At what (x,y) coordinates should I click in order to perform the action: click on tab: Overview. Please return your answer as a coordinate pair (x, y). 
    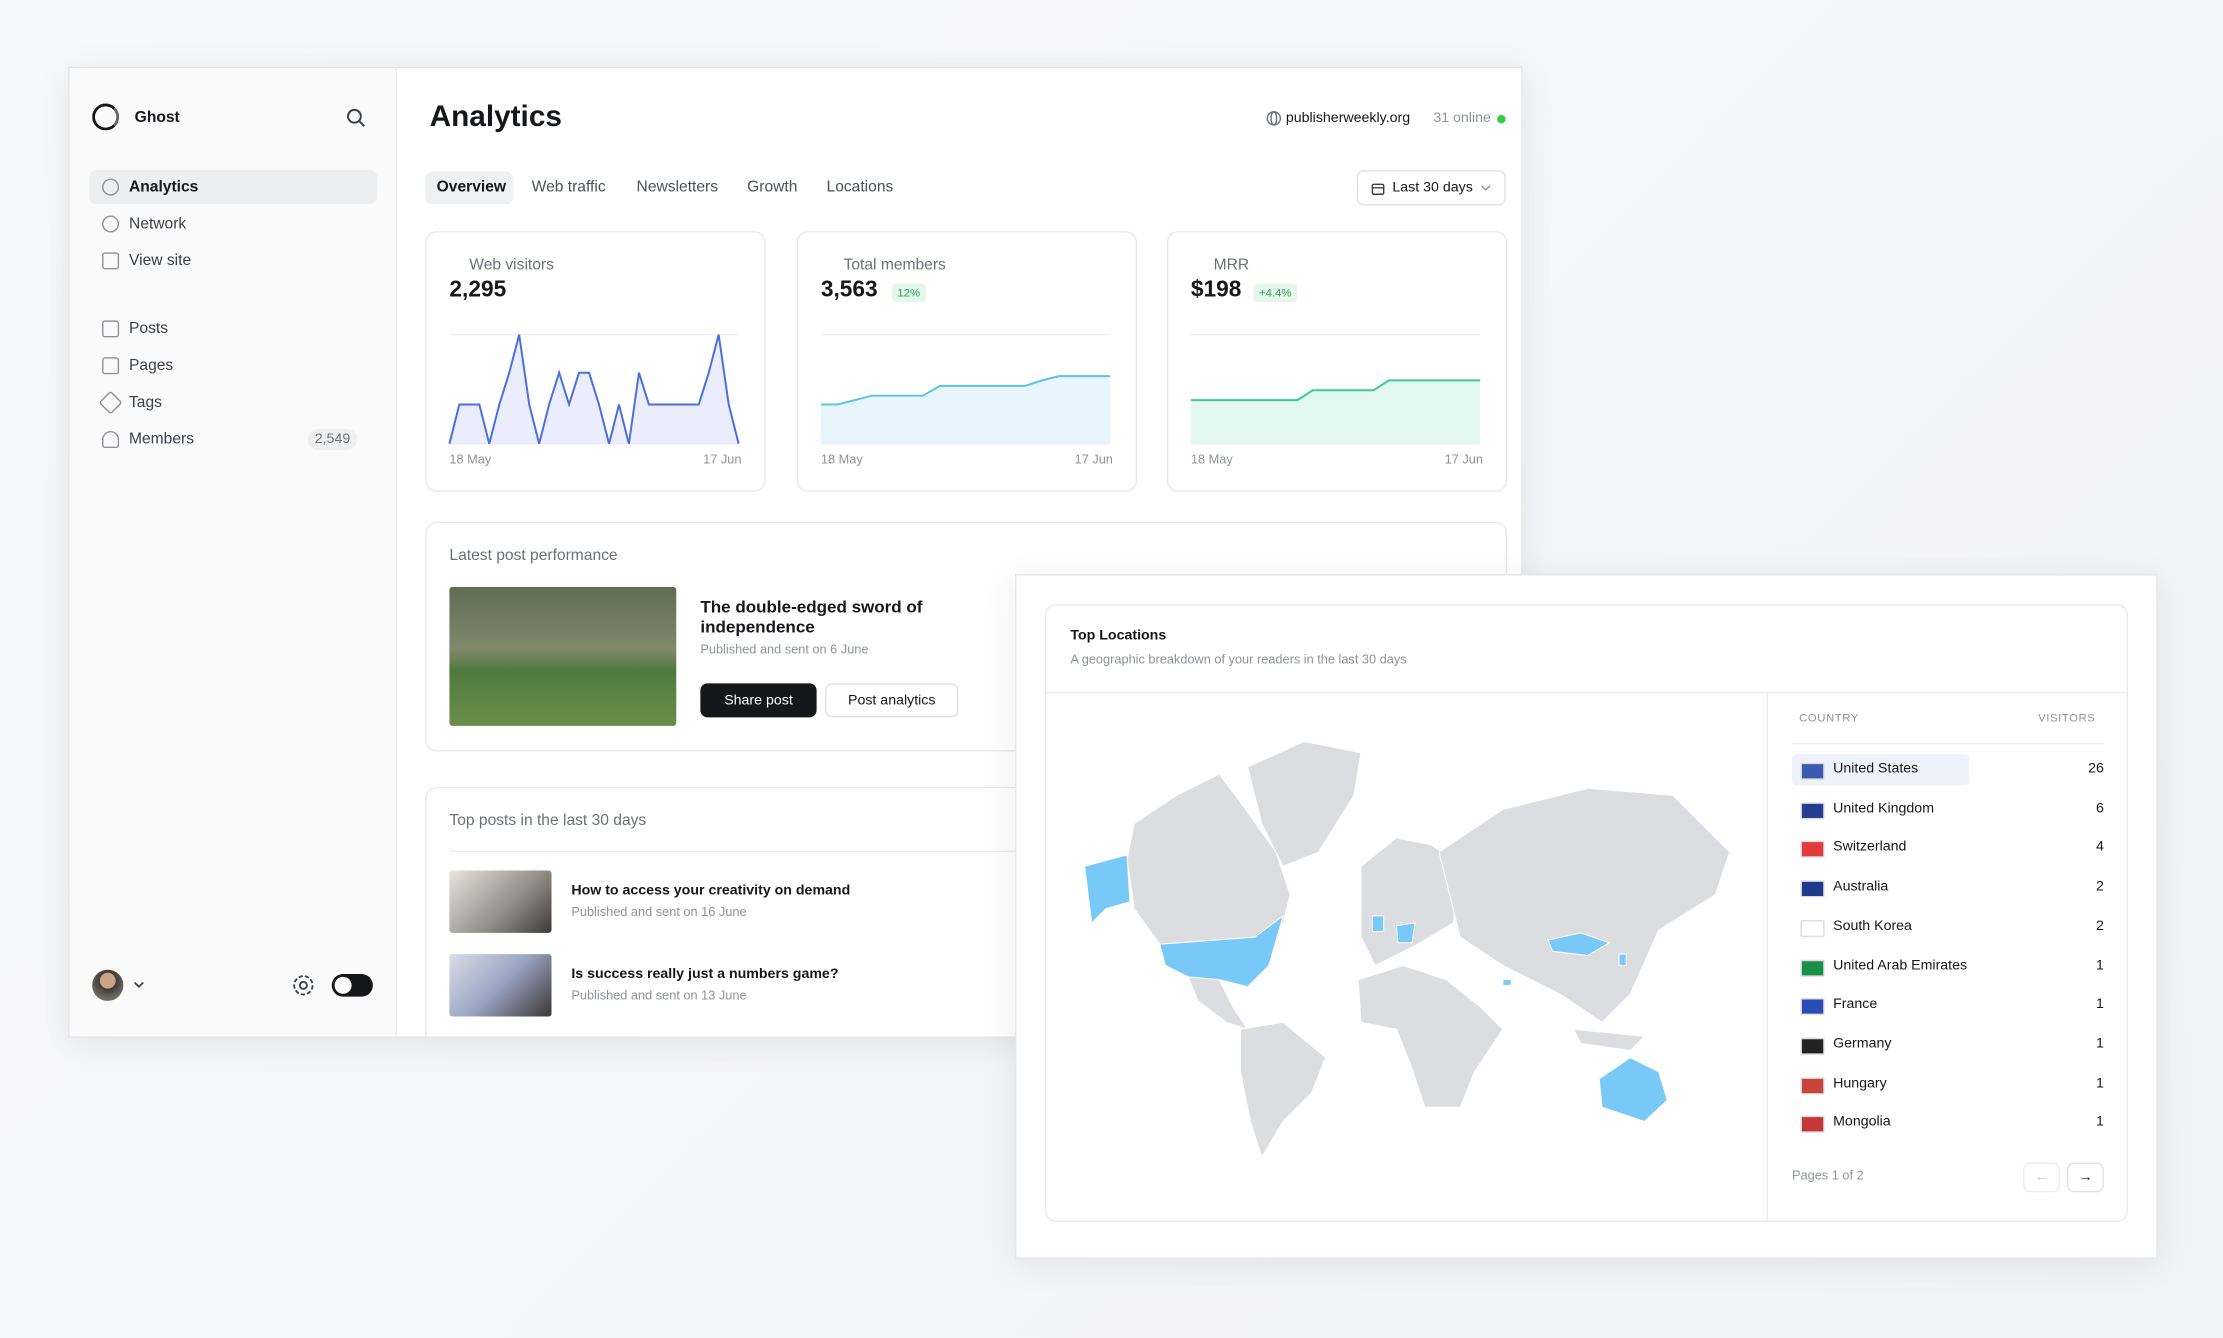
    Looking at the image, I should click on (471, 187).